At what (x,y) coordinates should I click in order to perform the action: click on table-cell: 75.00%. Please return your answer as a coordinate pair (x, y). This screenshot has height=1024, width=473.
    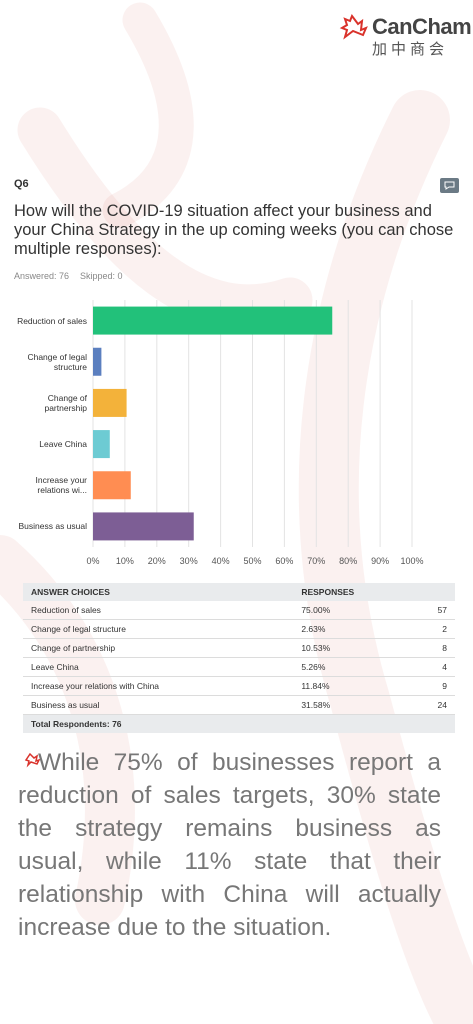
    Looking at the image, I should click on (341, 610).